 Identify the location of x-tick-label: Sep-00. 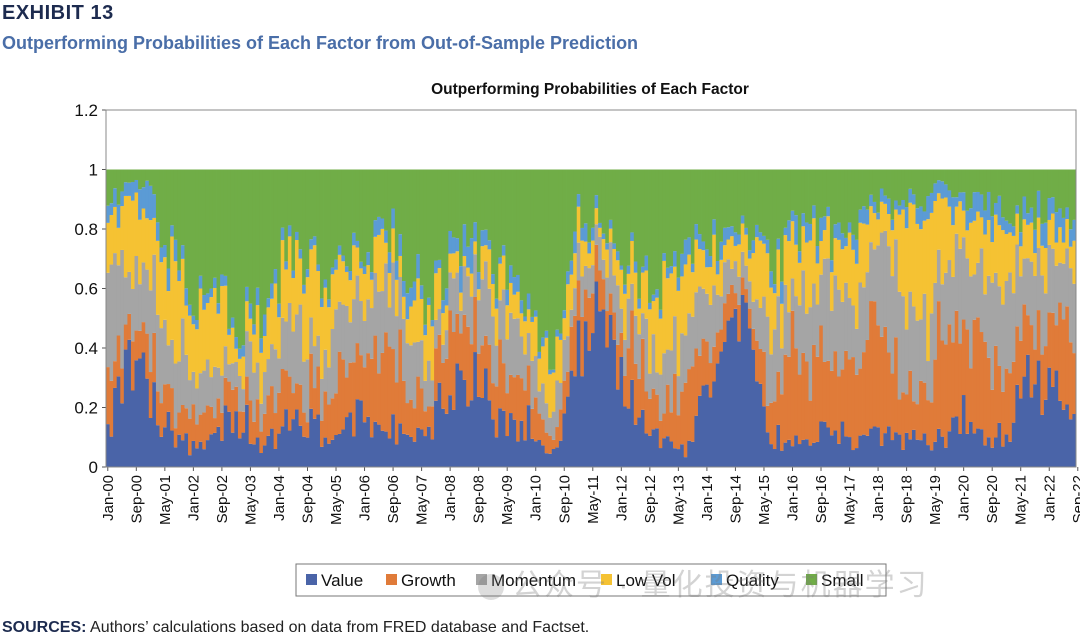
(136, 499).